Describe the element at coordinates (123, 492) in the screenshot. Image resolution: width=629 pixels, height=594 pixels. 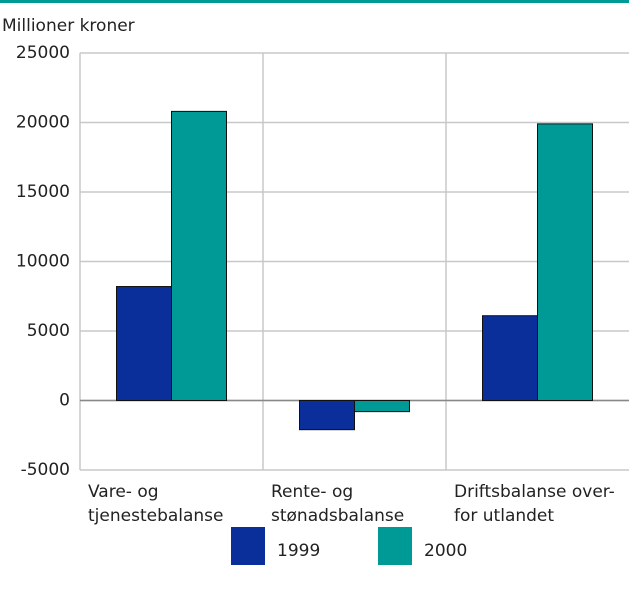
I see `x-tick-label-line: Vare- og` at that location.